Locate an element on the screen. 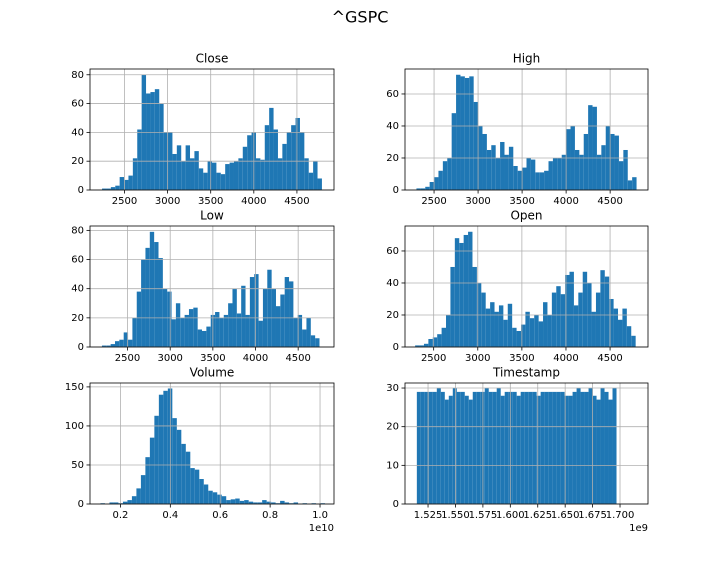 The image size is (720, 576). x-tick-label: 3000 is located at coordinates (169, 358).